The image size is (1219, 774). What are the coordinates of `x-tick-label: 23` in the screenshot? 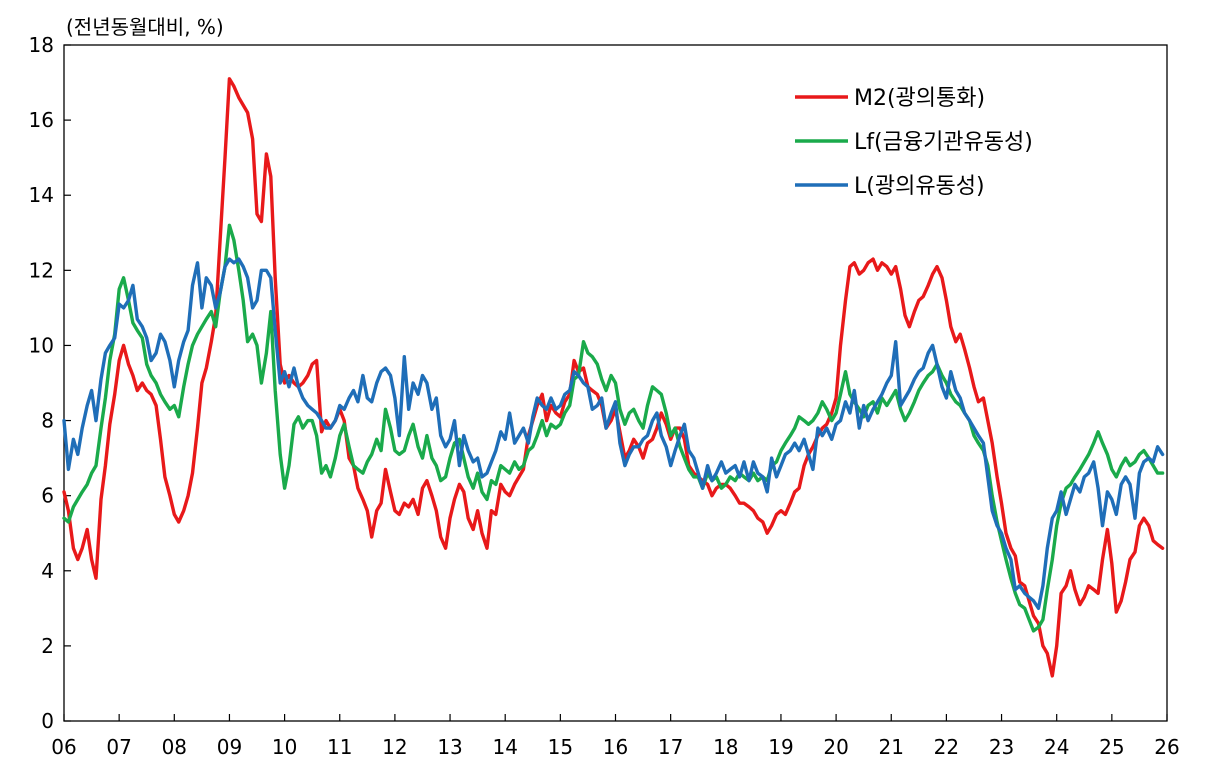 It's located at (1001, 747).